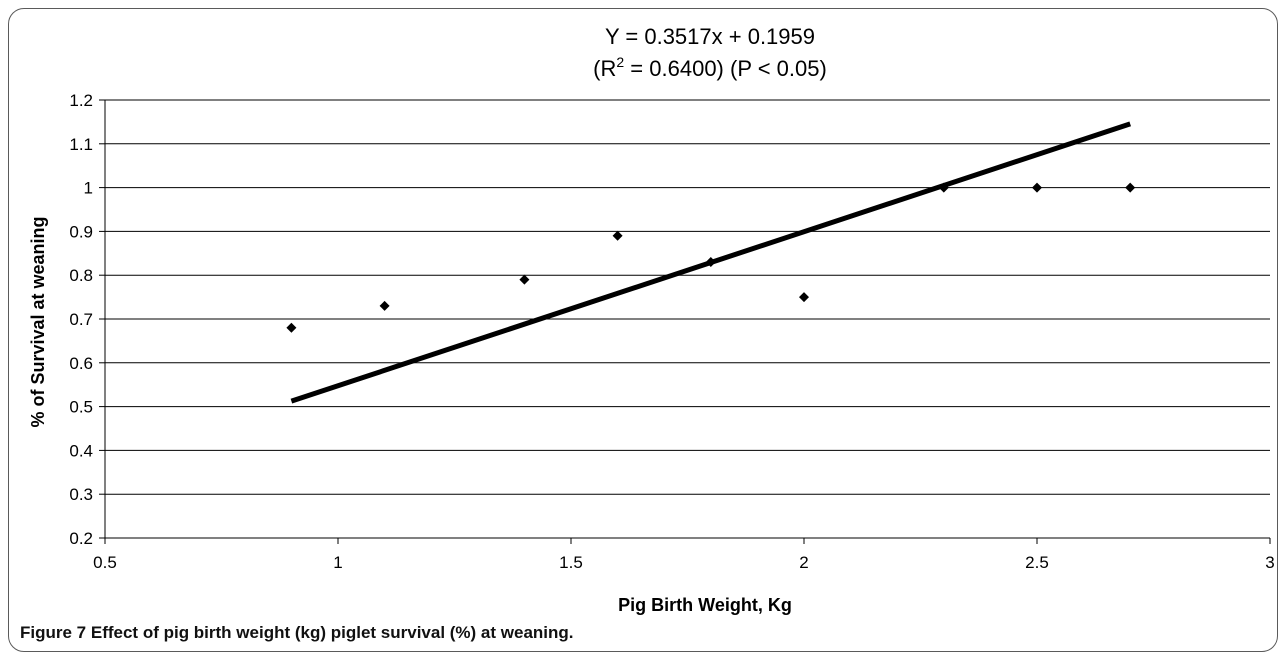 Image resolution: width=1282 pixels, height=656 pixels. Describe the element at coordinates (604, 68) in the screenshot. I see `title-line2-prefix: (R` at that location.